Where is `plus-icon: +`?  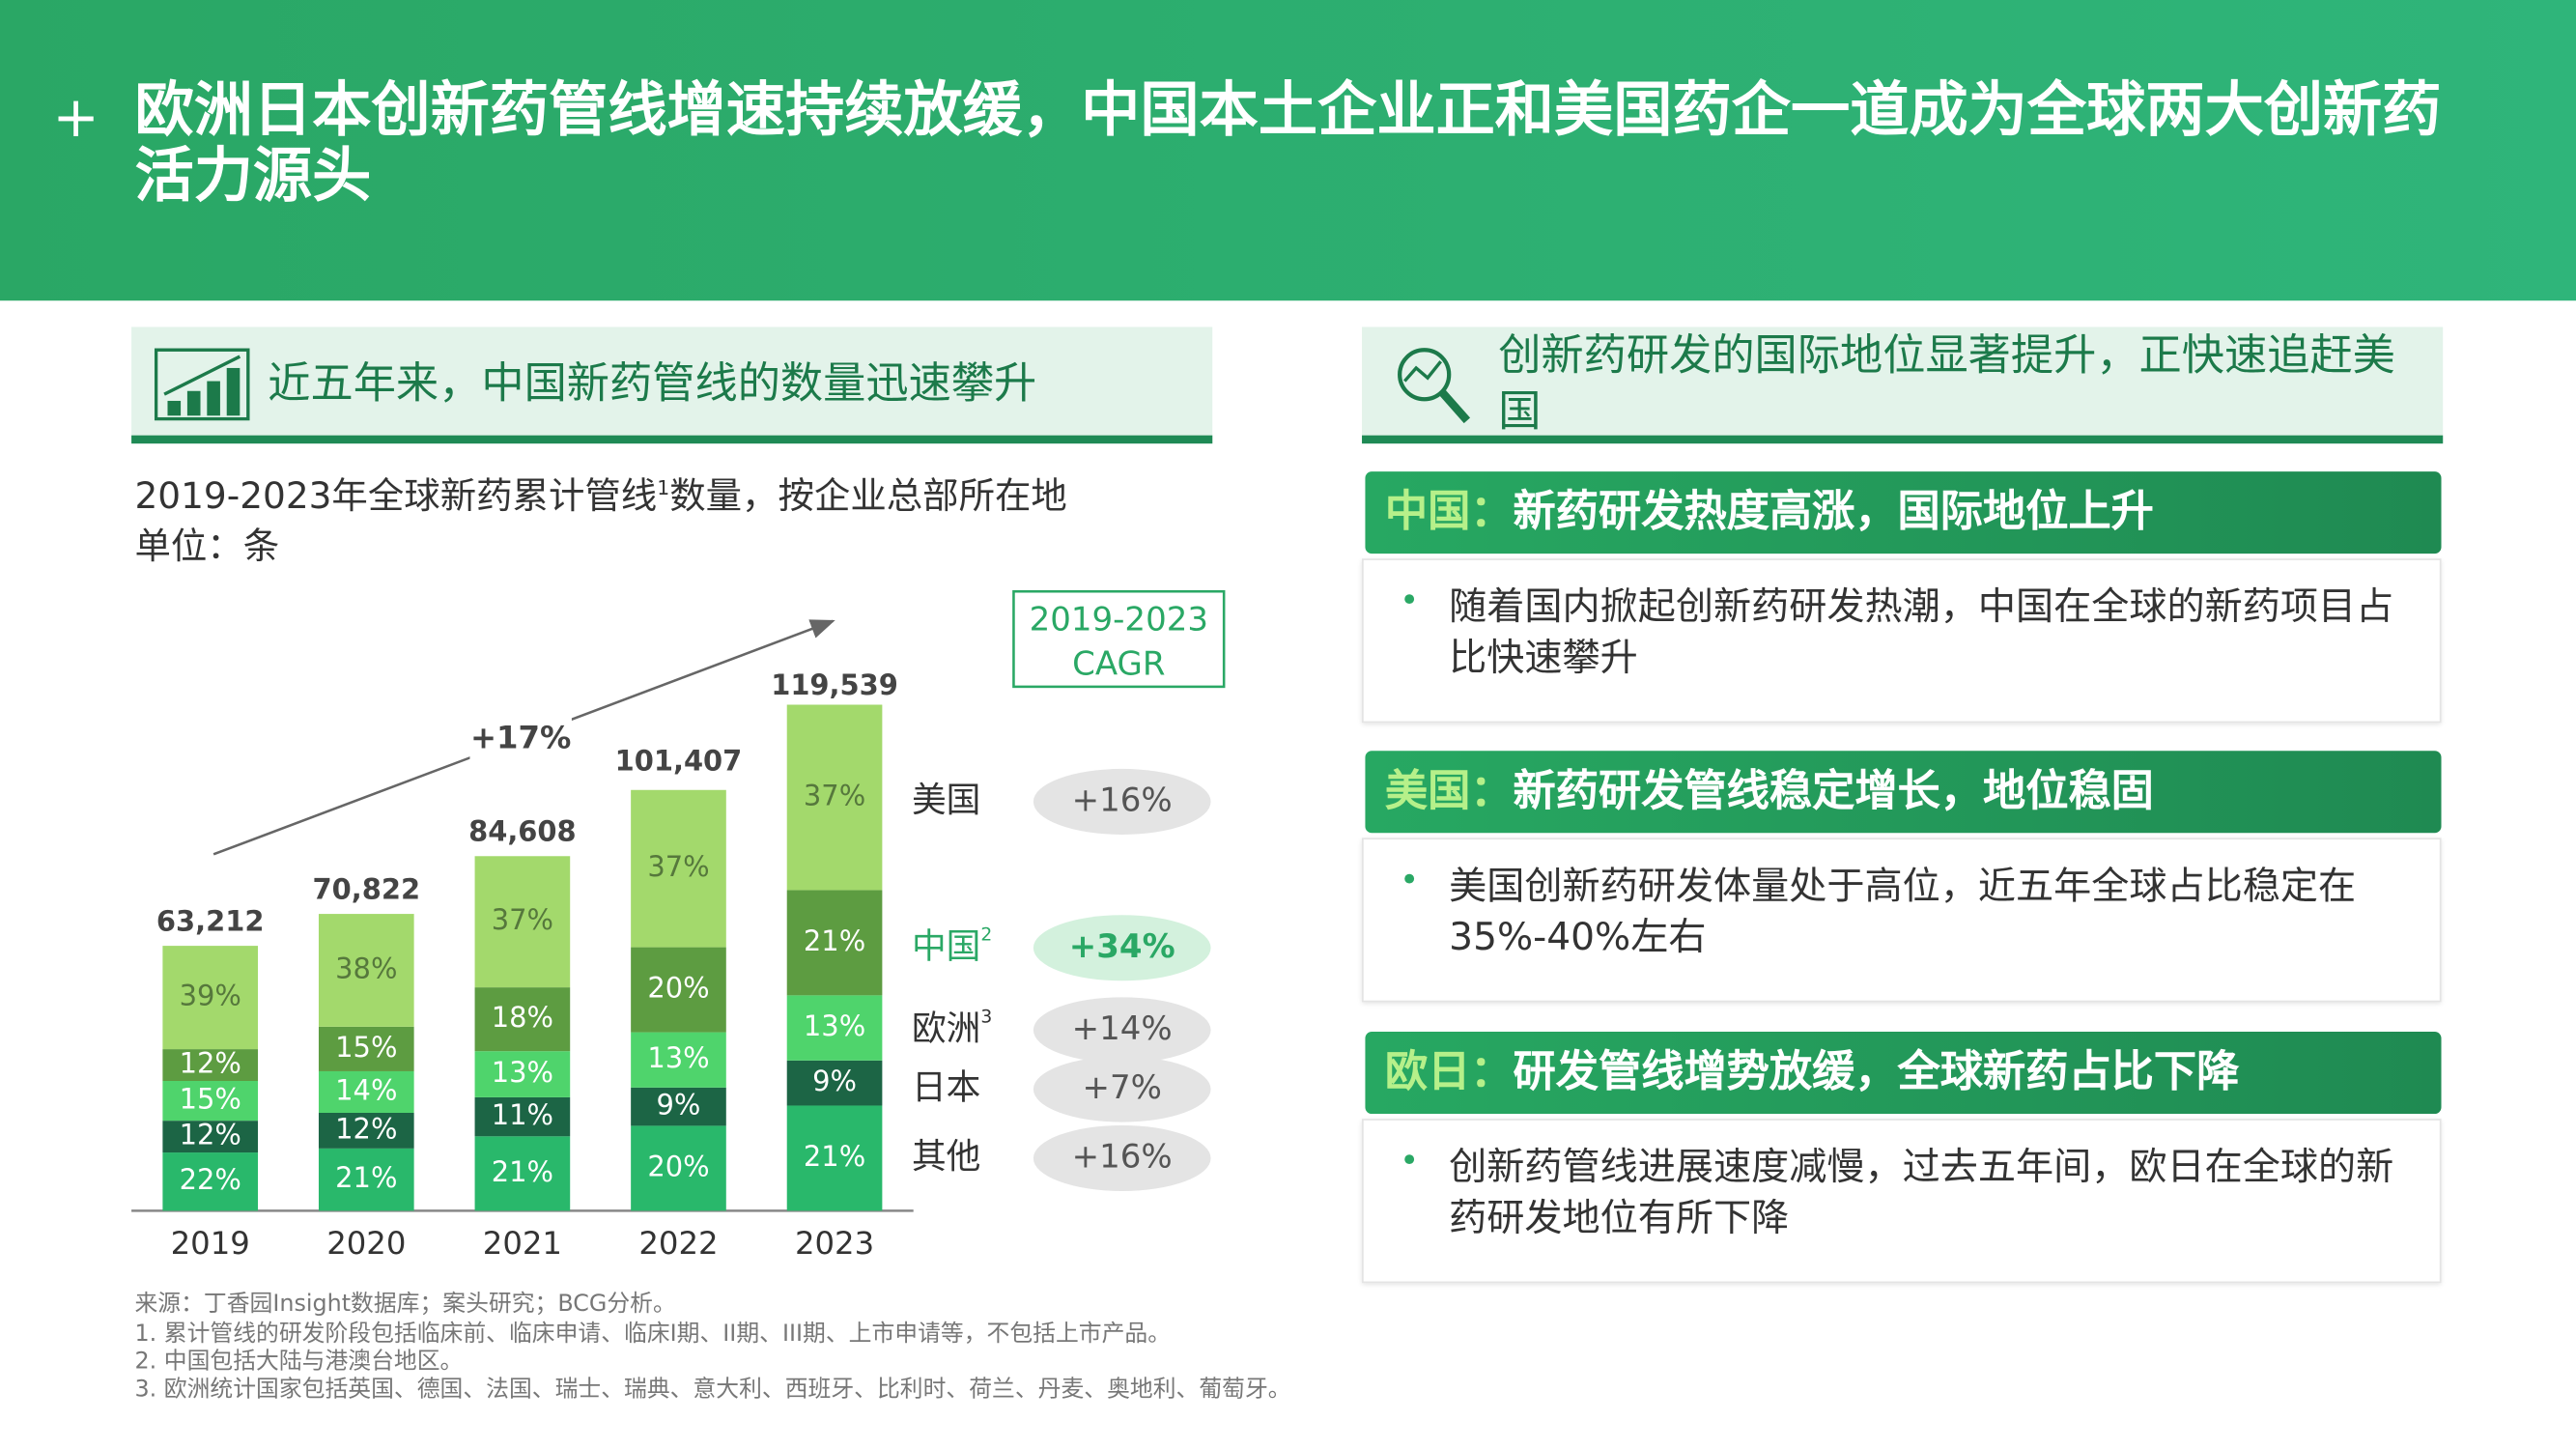 plus-icon: + is located at coordinates (75, 118).